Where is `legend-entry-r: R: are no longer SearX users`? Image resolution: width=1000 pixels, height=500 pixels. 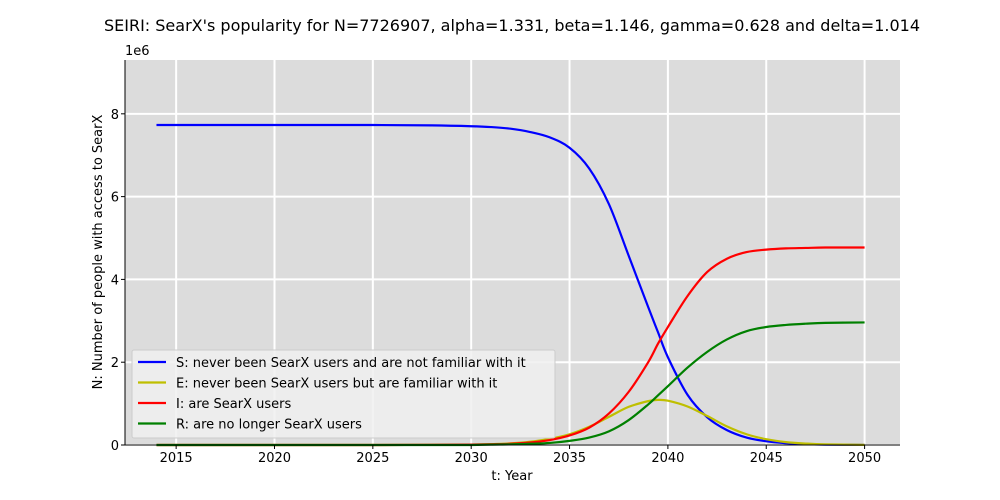 legend-entry-r: R: are no longer SearX users is located at coordinates (250, 425).